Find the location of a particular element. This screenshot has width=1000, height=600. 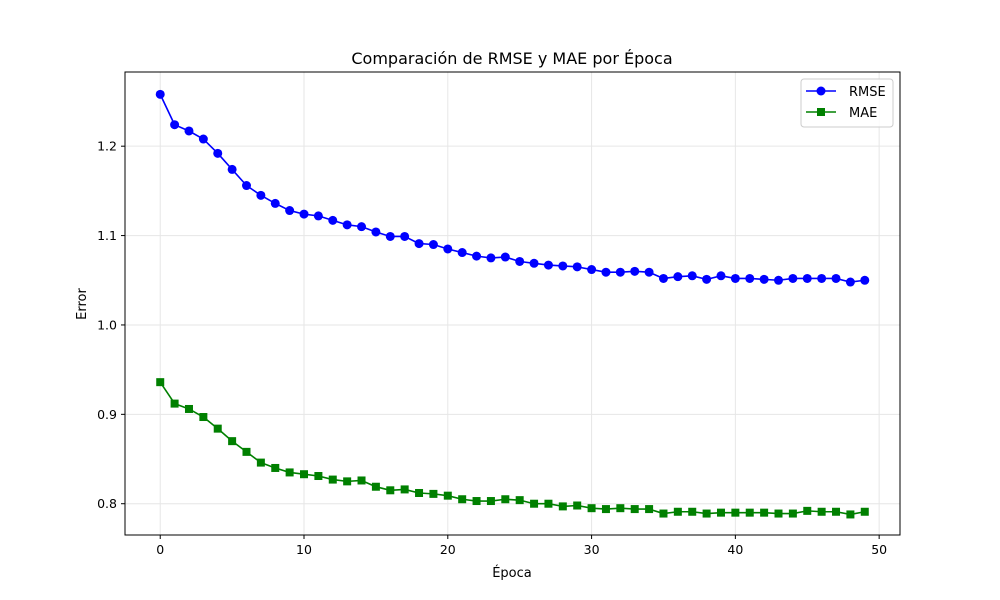

x-tick-label: 20 is located at coordinates (448, 549).